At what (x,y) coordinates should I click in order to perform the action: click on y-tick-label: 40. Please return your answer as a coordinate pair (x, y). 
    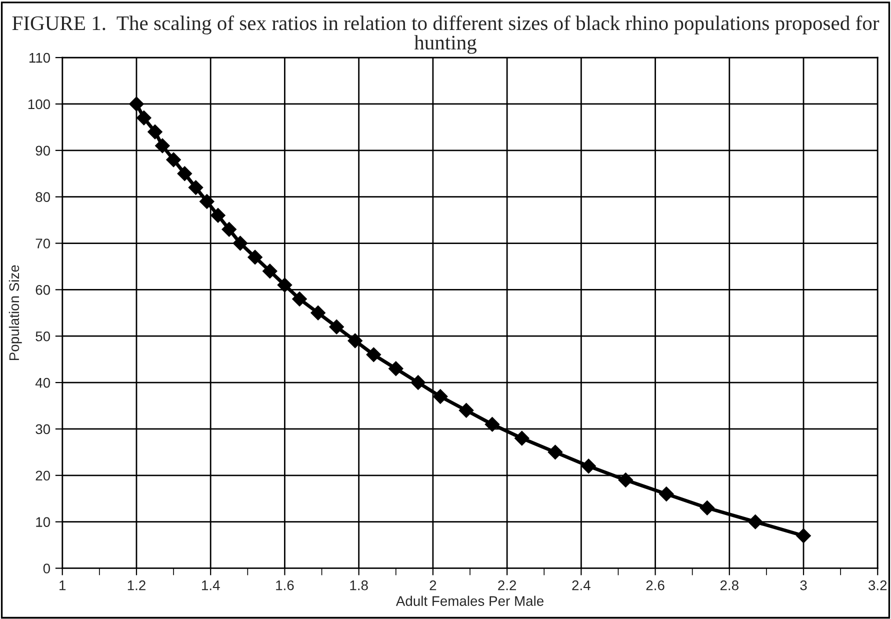
    Looking at the image, I should click on (42, 383).